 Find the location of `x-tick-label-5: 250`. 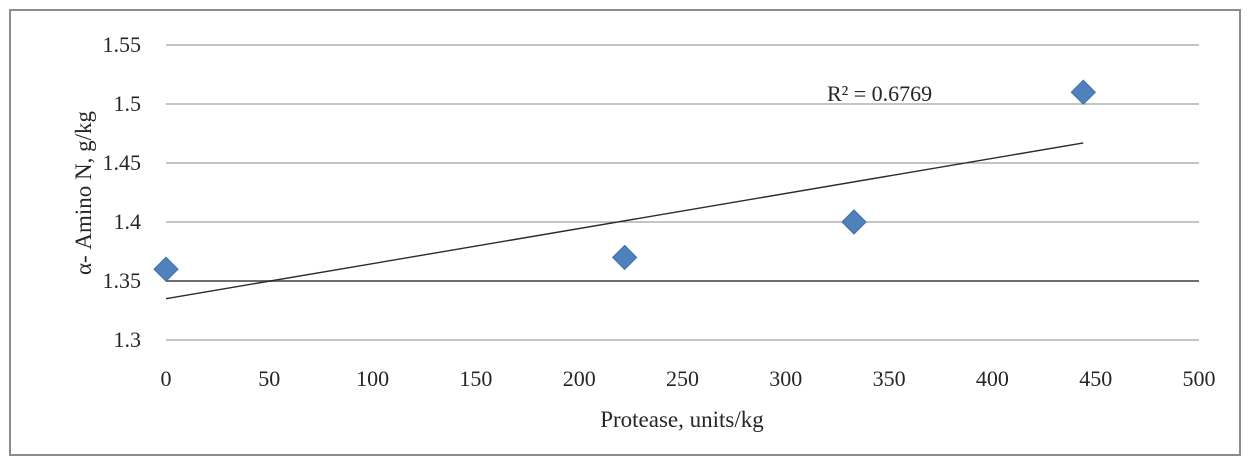

x-tick-label-5: 250 is located at coordinates (682, 378).